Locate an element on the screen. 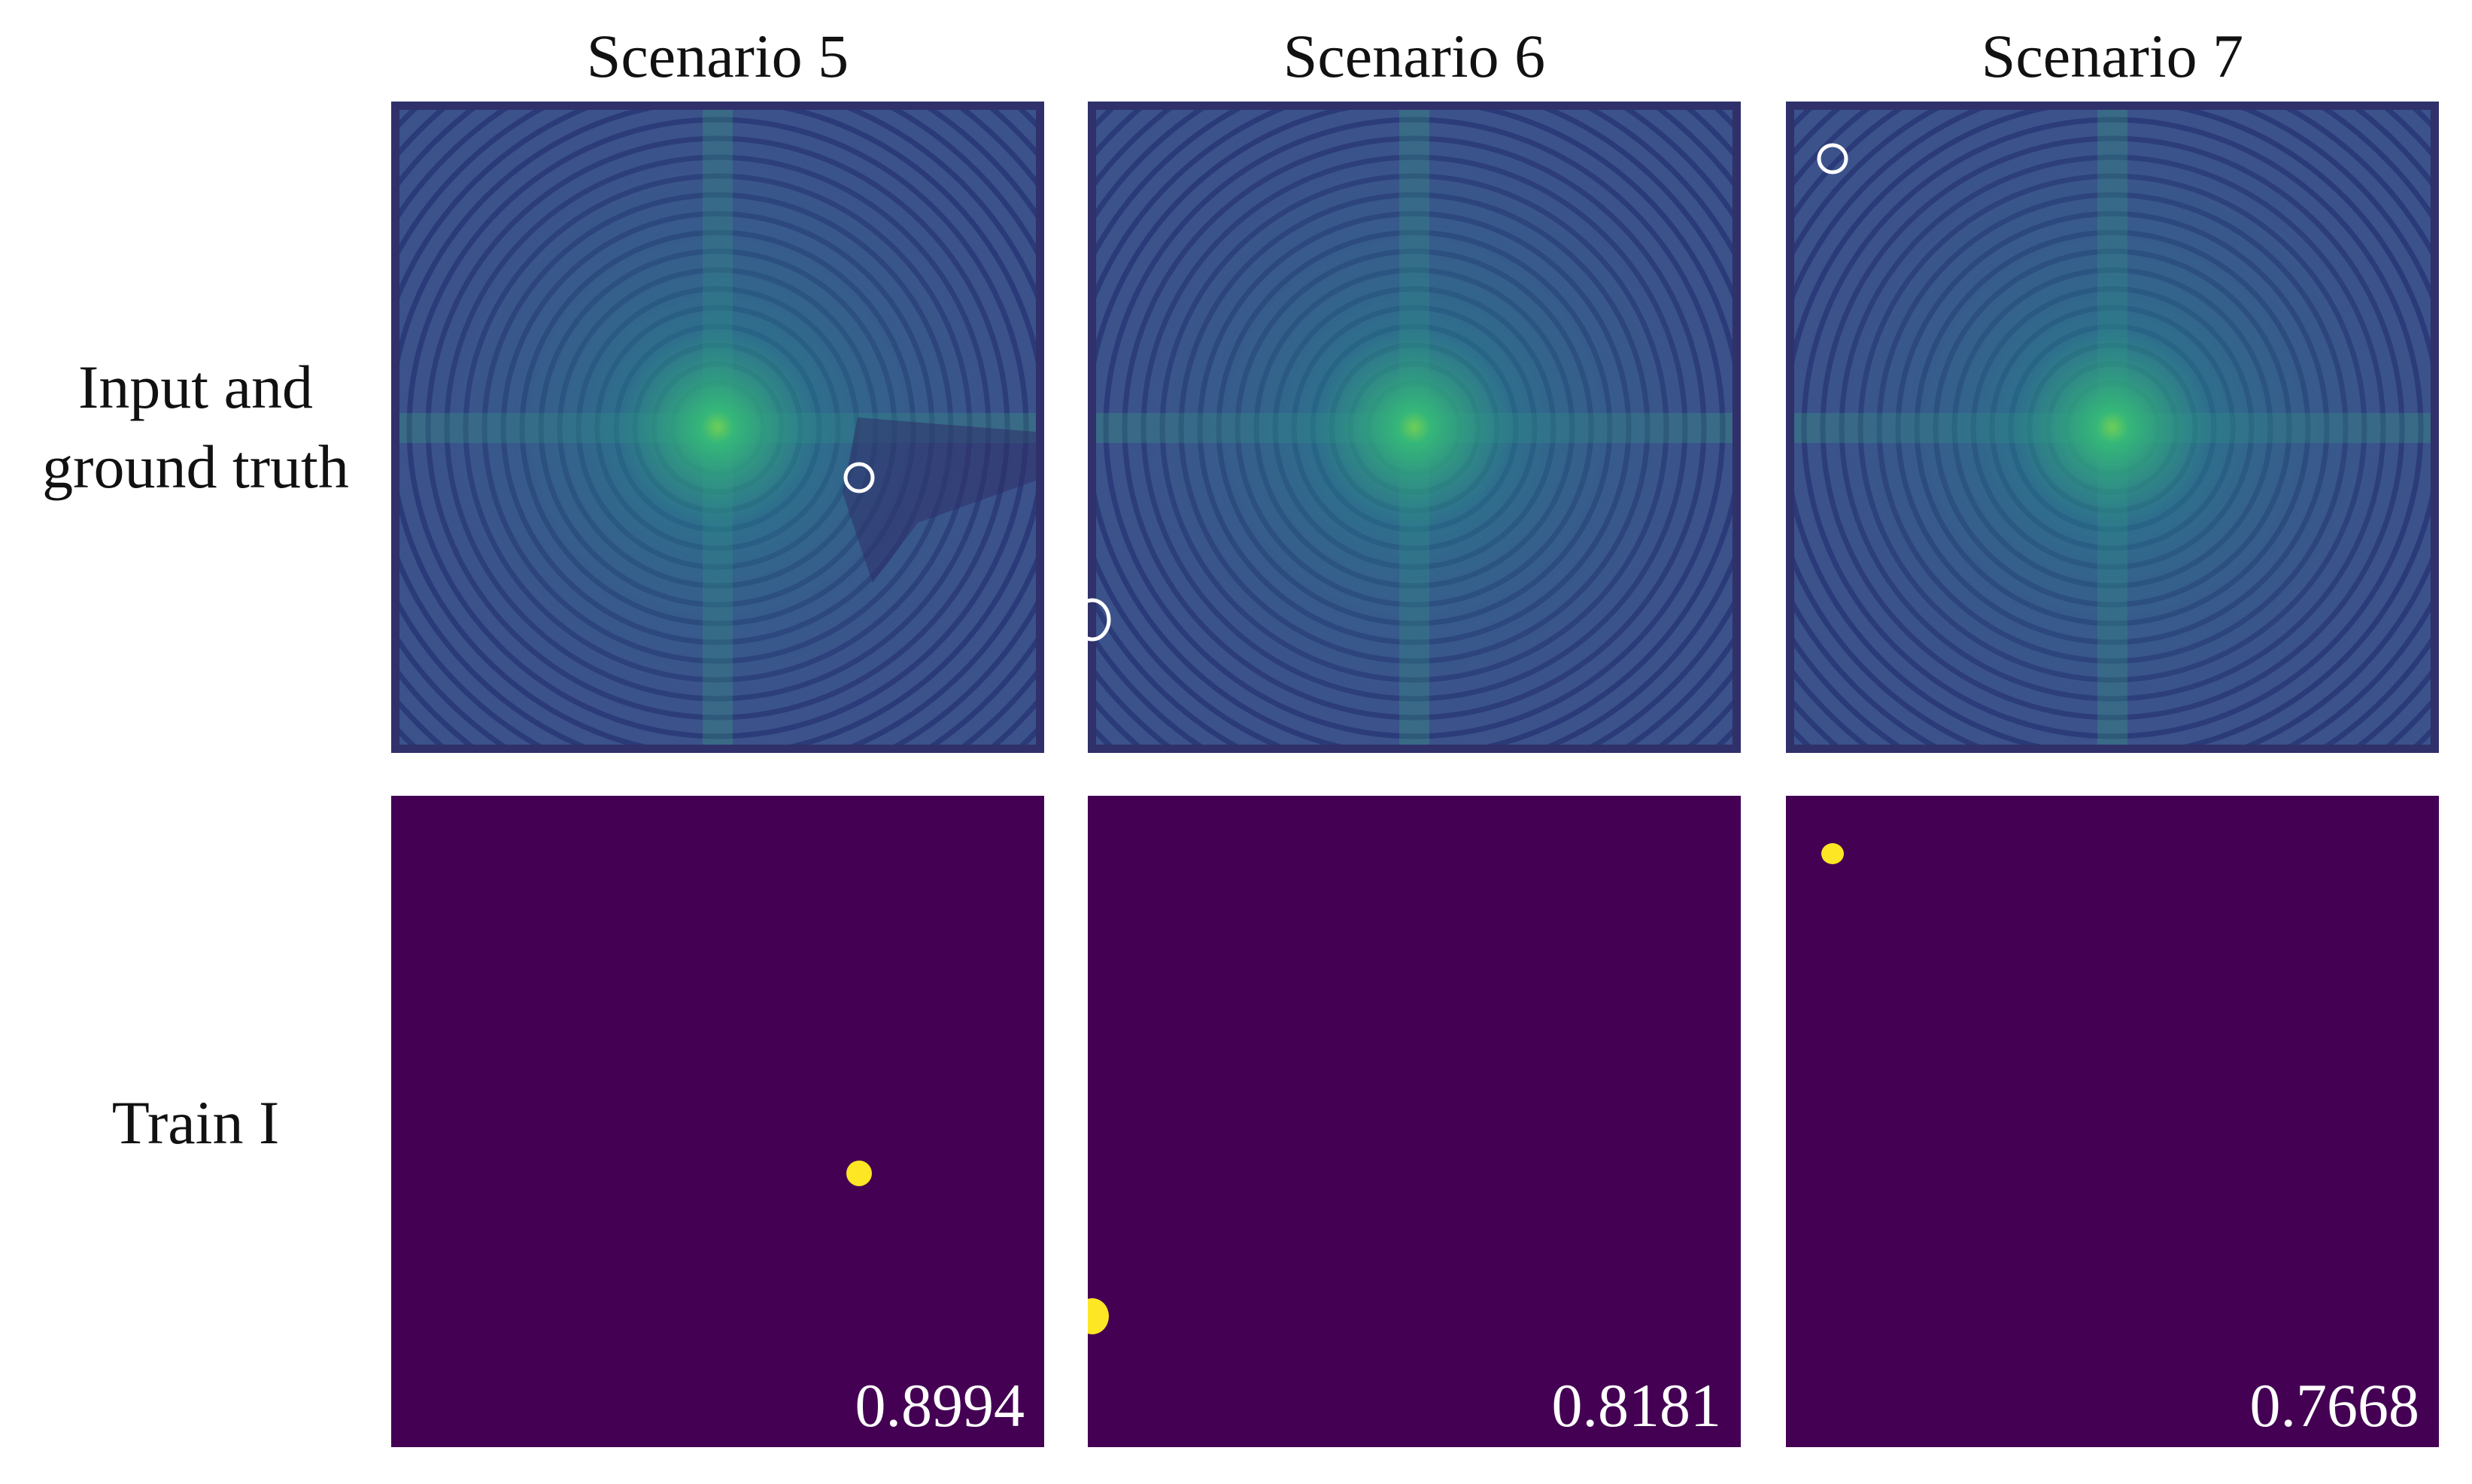 This screenshot has height=1484, width=2472. score-scenario-6: 0.8181 is located at coordinates (1636, 1405).